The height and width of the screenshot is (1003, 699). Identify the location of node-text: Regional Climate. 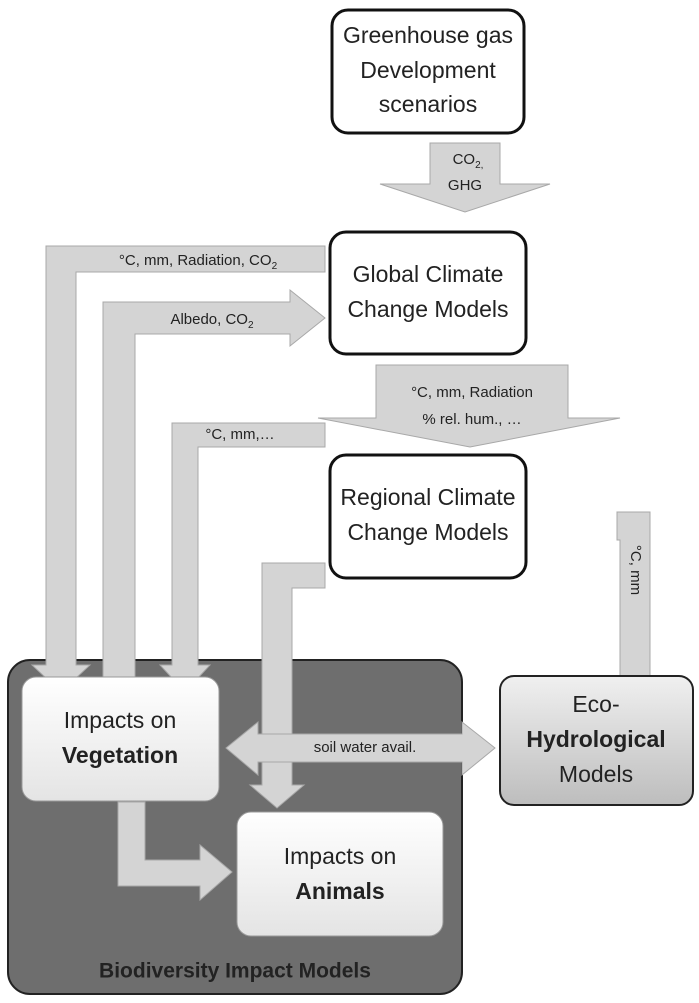
(427, 497).